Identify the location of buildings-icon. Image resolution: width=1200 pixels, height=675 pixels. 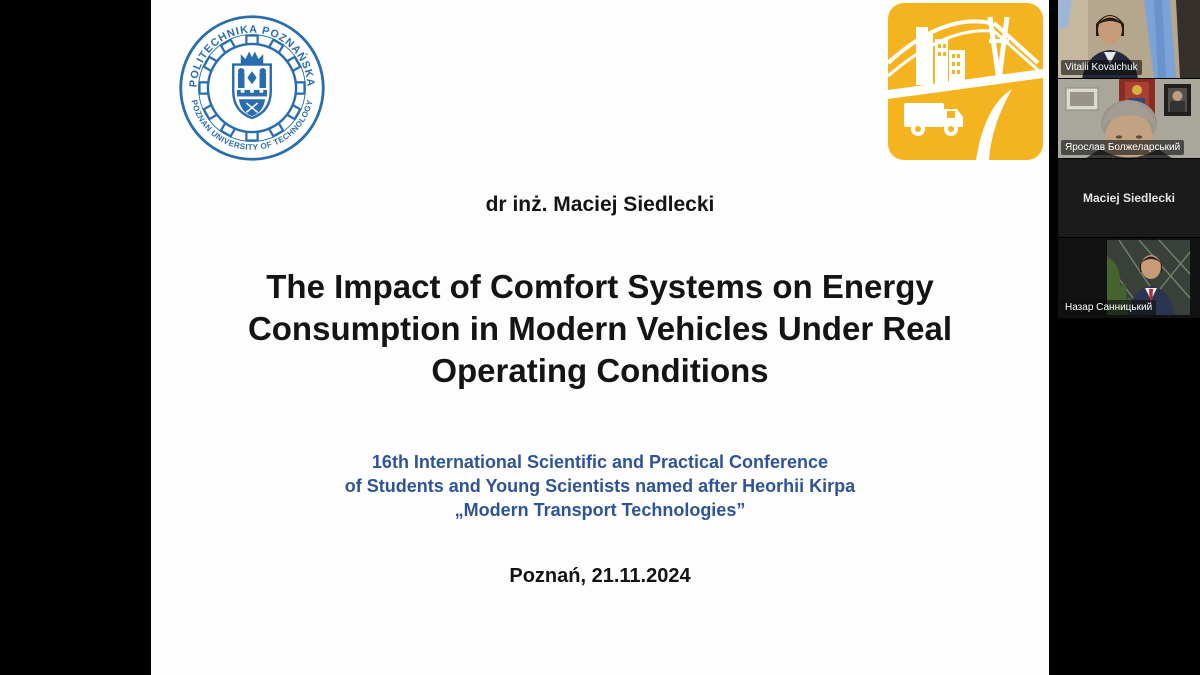
(940, 56).